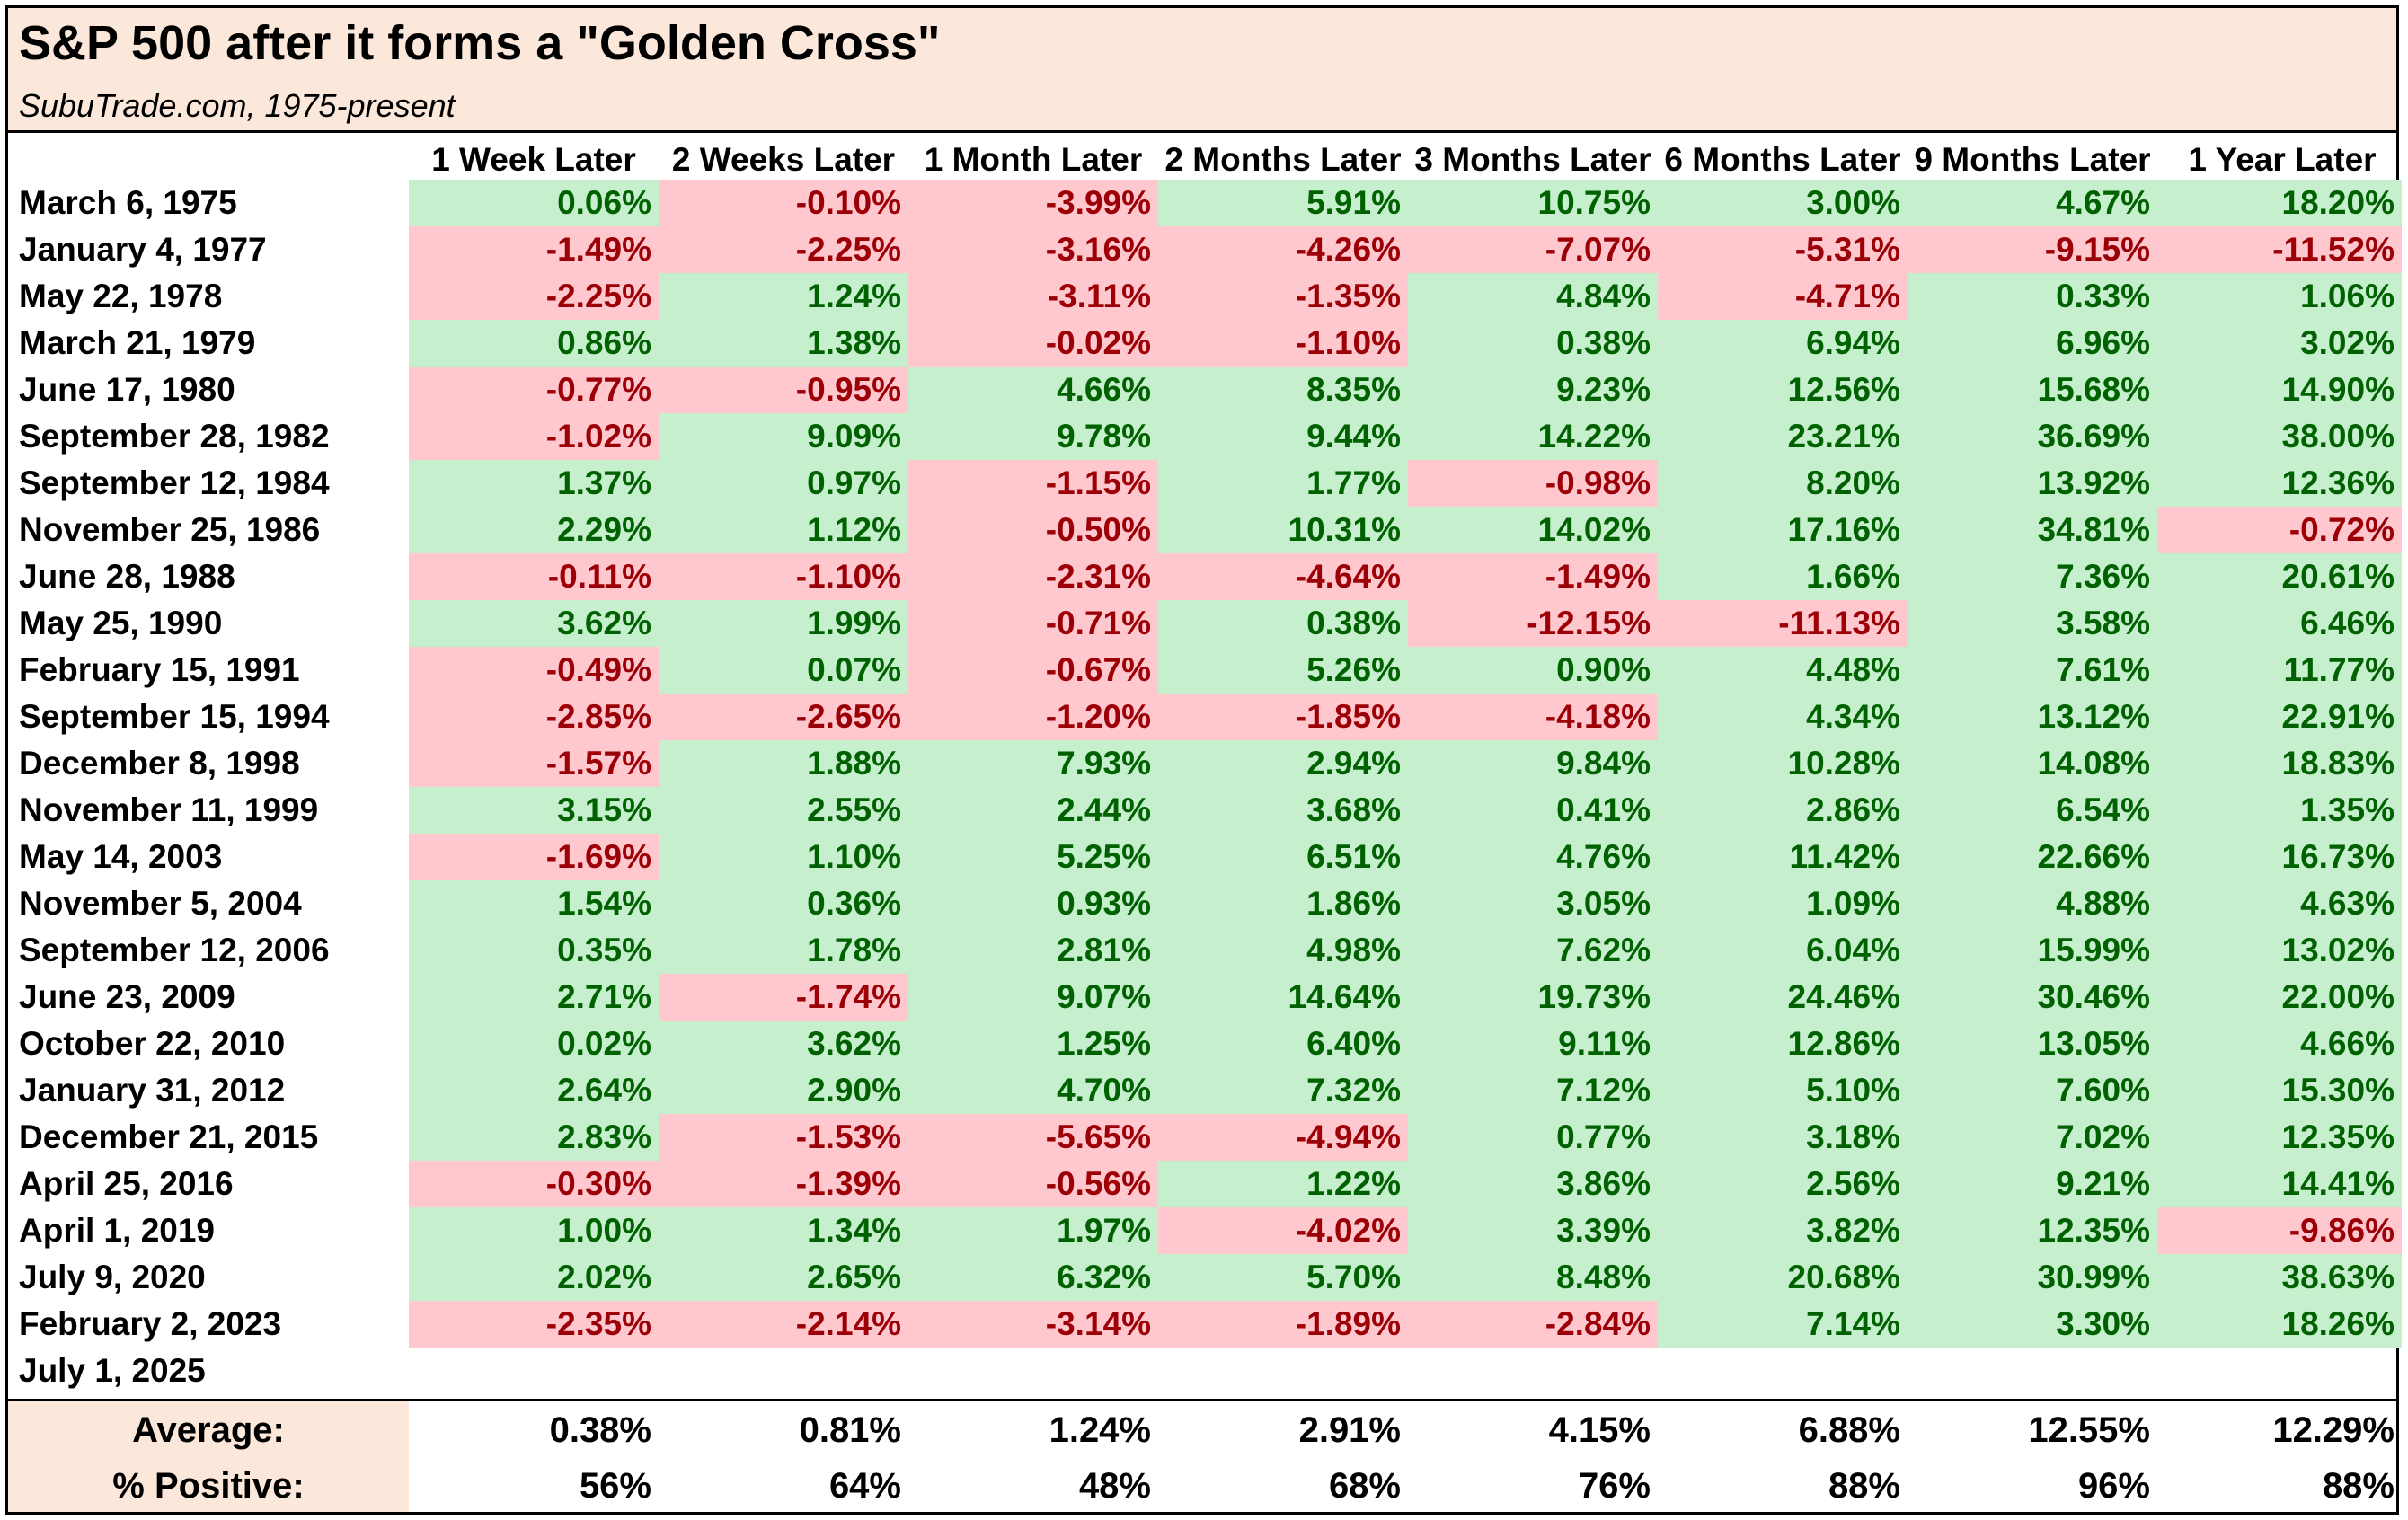  I want to click on table-cell: 22.00%, so click(2279, 997).